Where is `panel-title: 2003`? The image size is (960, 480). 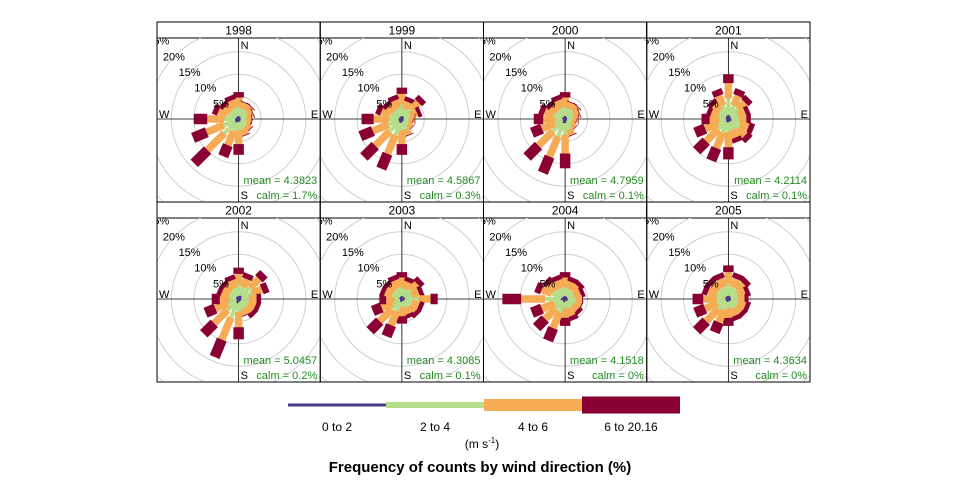
panel-title: 2003 is located at coordinates (402, 211).